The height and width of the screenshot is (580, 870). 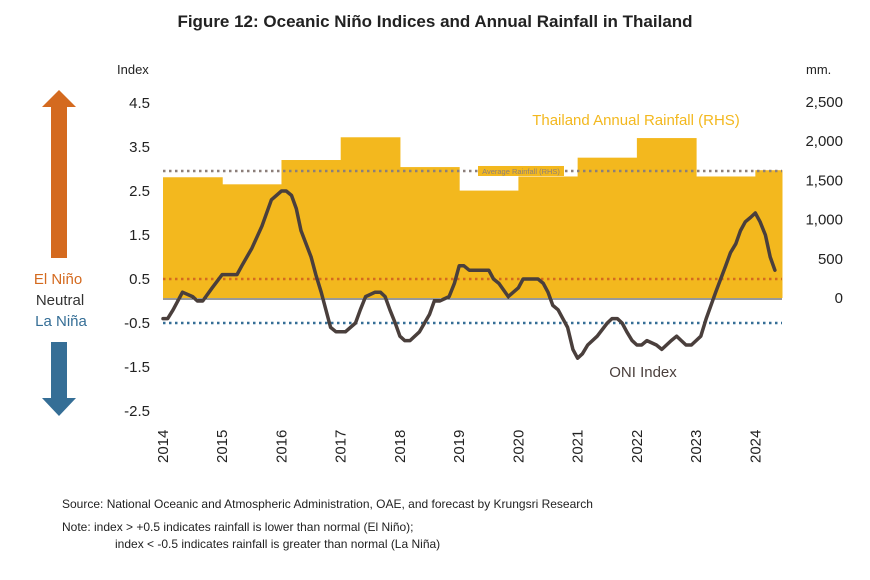 What do you see at coordinates (281, 446) in the screenshot?
I see `x-tick-label: 2016` at bounding box center [281, 446].